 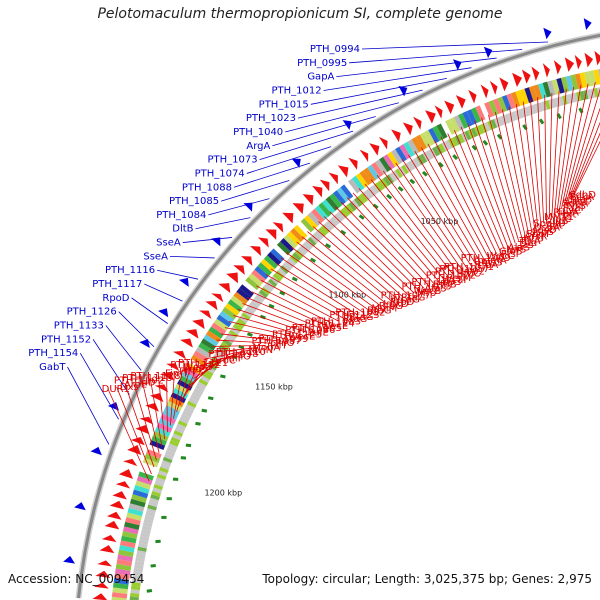 What do you see at coordinates (144, 382) in the screenshot?
I see `gene-label: TldD` at bounding box center [144, 382].